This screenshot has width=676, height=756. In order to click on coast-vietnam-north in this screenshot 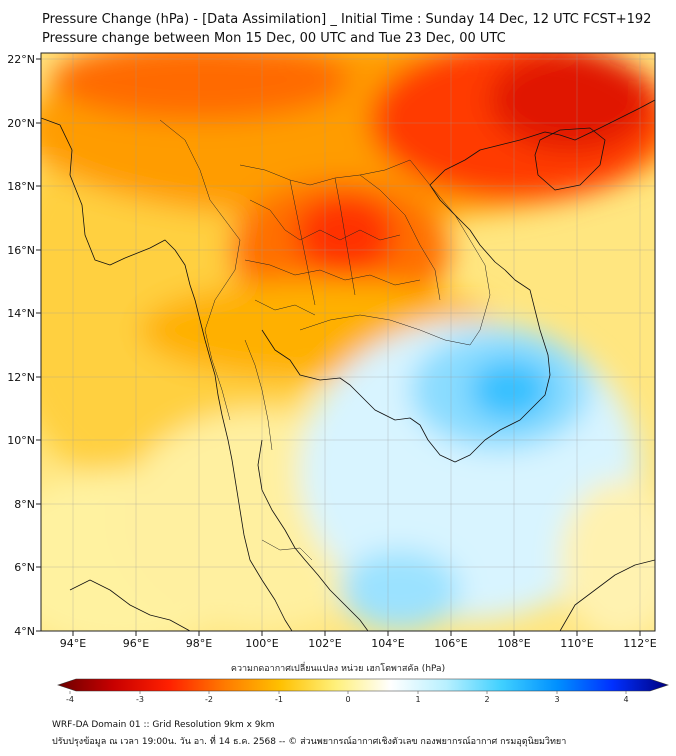, I will do `click(542, 181)`.